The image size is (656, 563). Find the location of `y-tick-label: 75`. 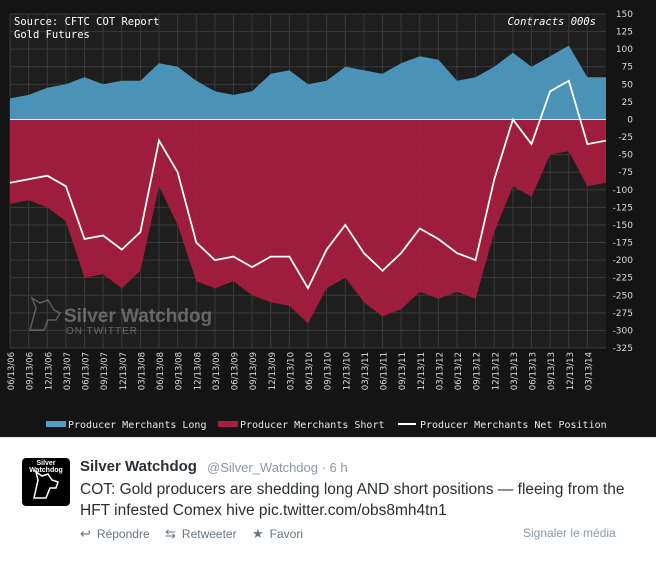

y-tick-label: 75 is located at coordinates (627, 68).